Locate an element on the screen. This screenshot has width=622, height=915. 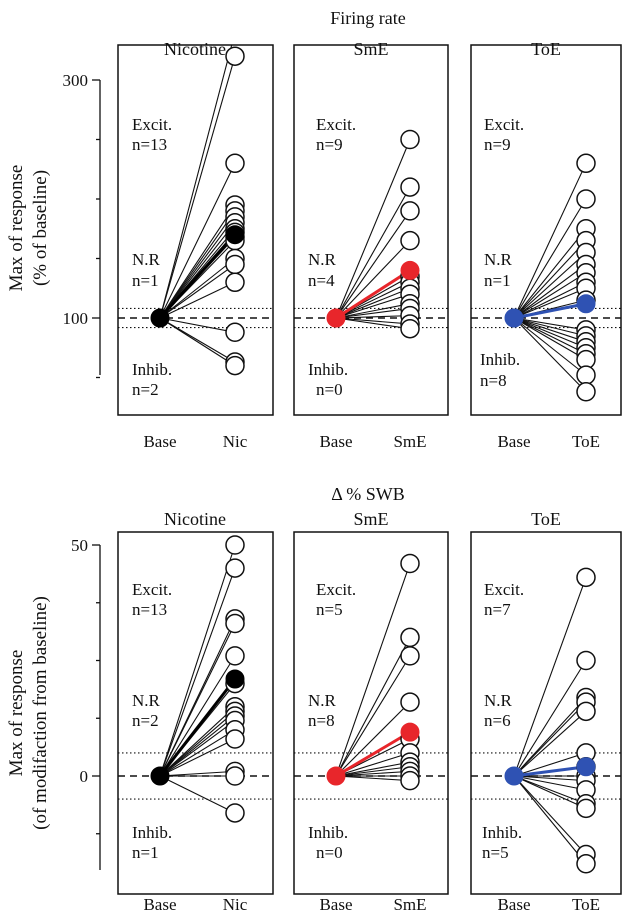
nr-n-label: n=6 is located at coordinates (497, 720).